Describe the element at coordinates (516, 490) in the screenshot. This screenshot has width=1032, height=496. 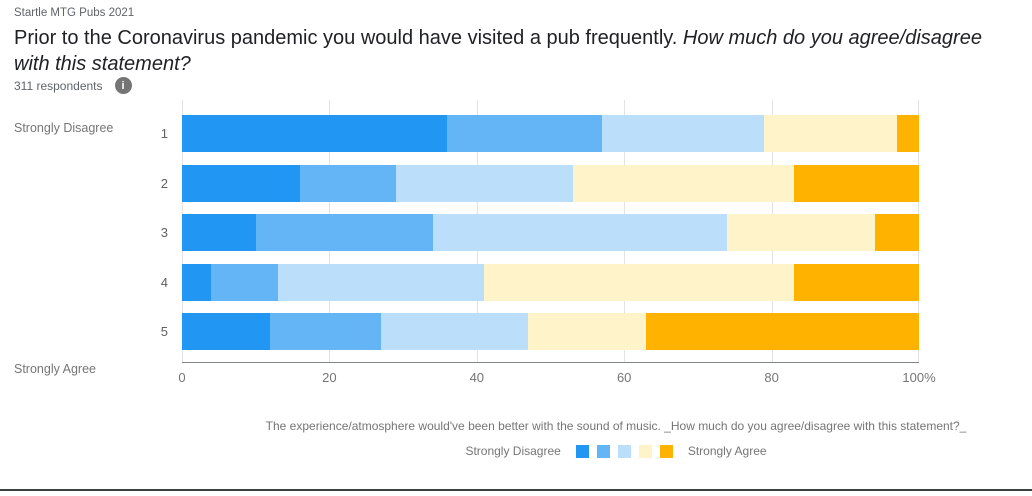
I see `window-bottom-edge` at that location.